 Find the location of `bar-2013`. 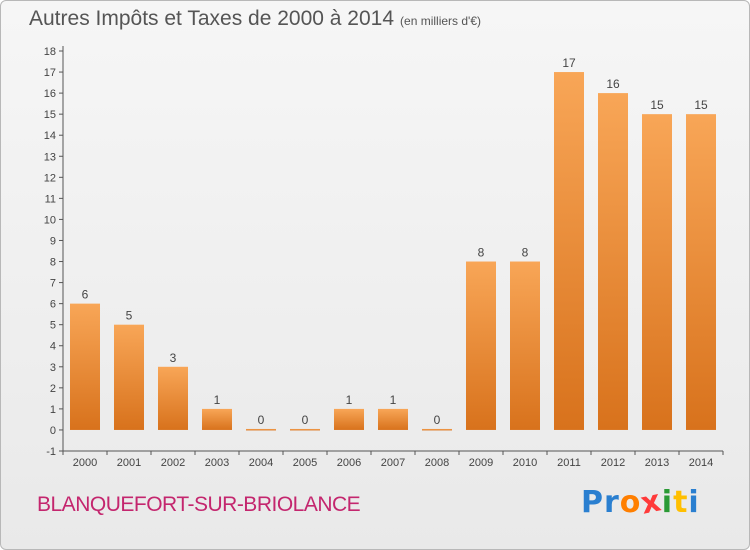

bar-2013 is located at coordinates (657, 272).